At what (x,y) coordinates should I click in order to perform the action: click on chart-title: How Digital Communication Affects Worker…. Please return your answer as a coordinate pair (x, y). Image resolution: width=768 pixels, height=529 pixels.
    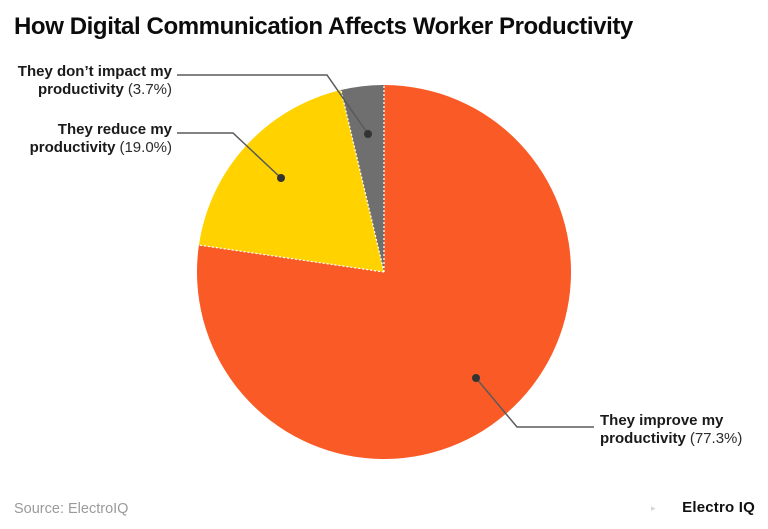
    Looking at the image, I should click on (323, 26).